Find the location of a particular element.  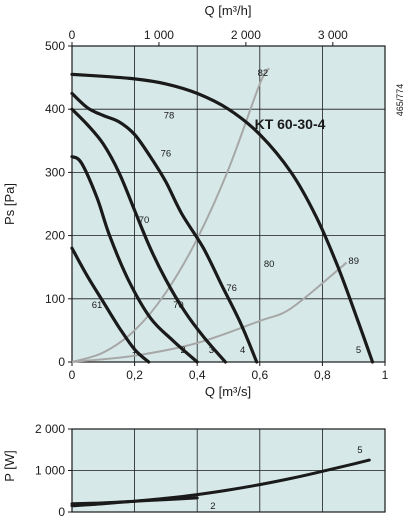

top-tick-label: 0 is located at coordinates (72, 35).